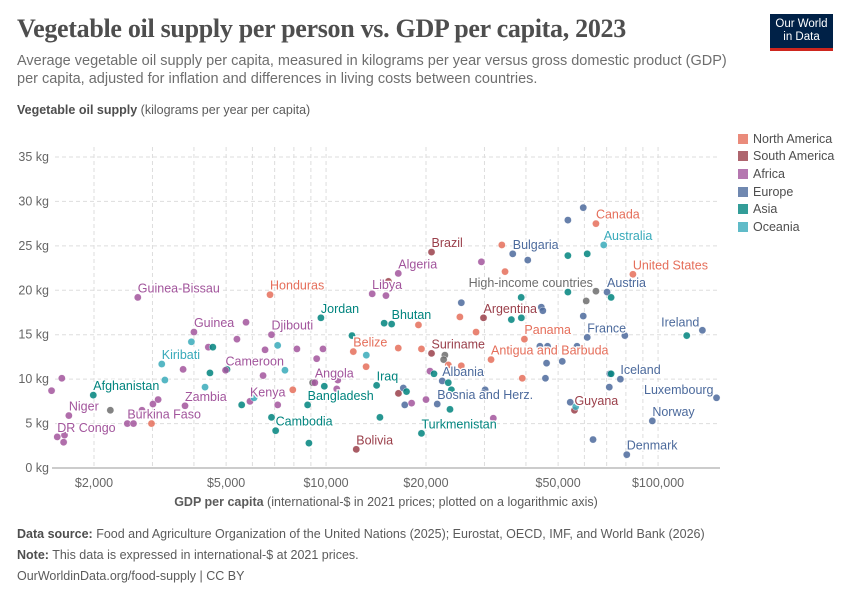 This screenshot has width=850, height=600. I want to click on point-label: Argentina, so click(510, 309).